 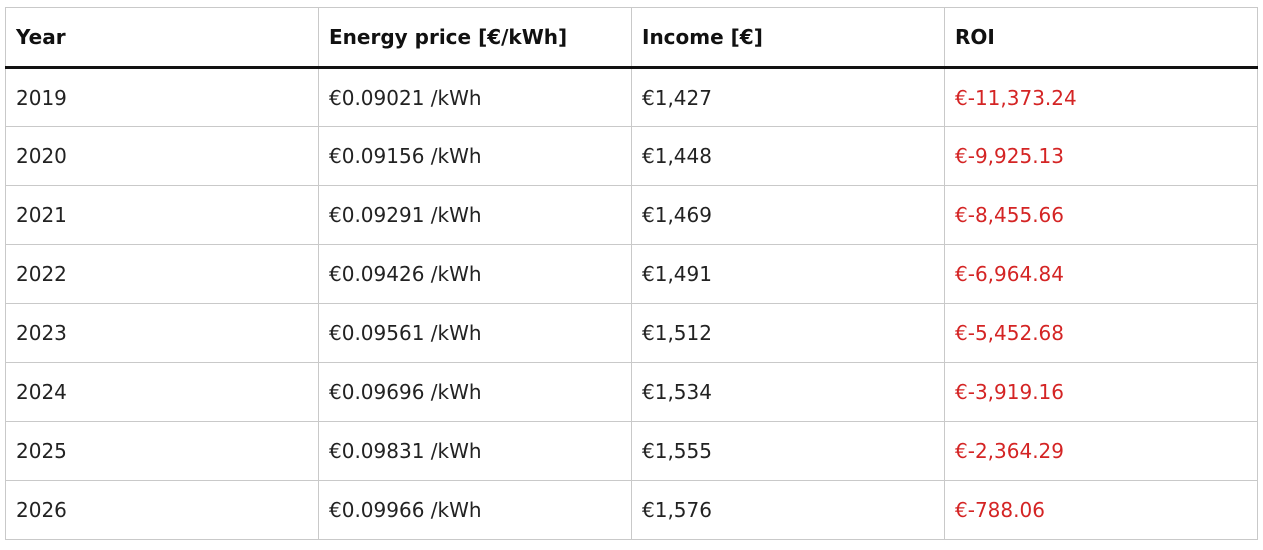 What do you see at coordinates (1101, 510) in the screenshot?
I see `cell-roi: €-788.06` at bounding box center [1101, 510].